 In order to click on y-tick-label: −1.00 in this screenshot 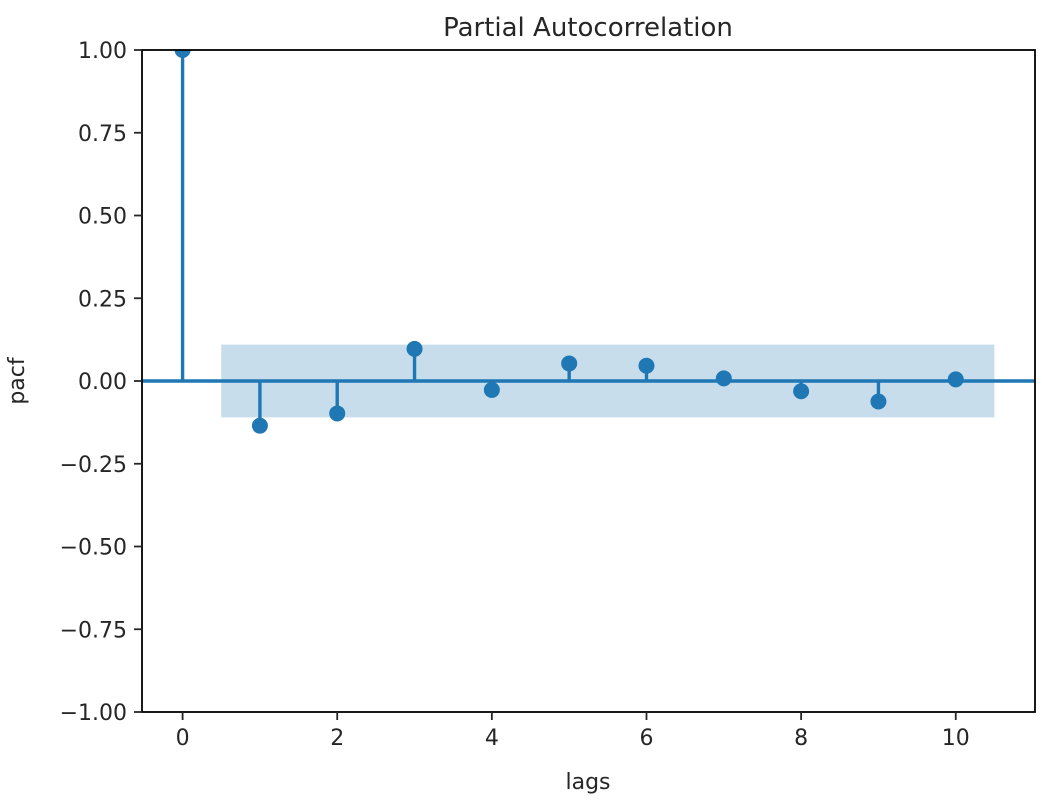, I will do `click(93, 713)`.